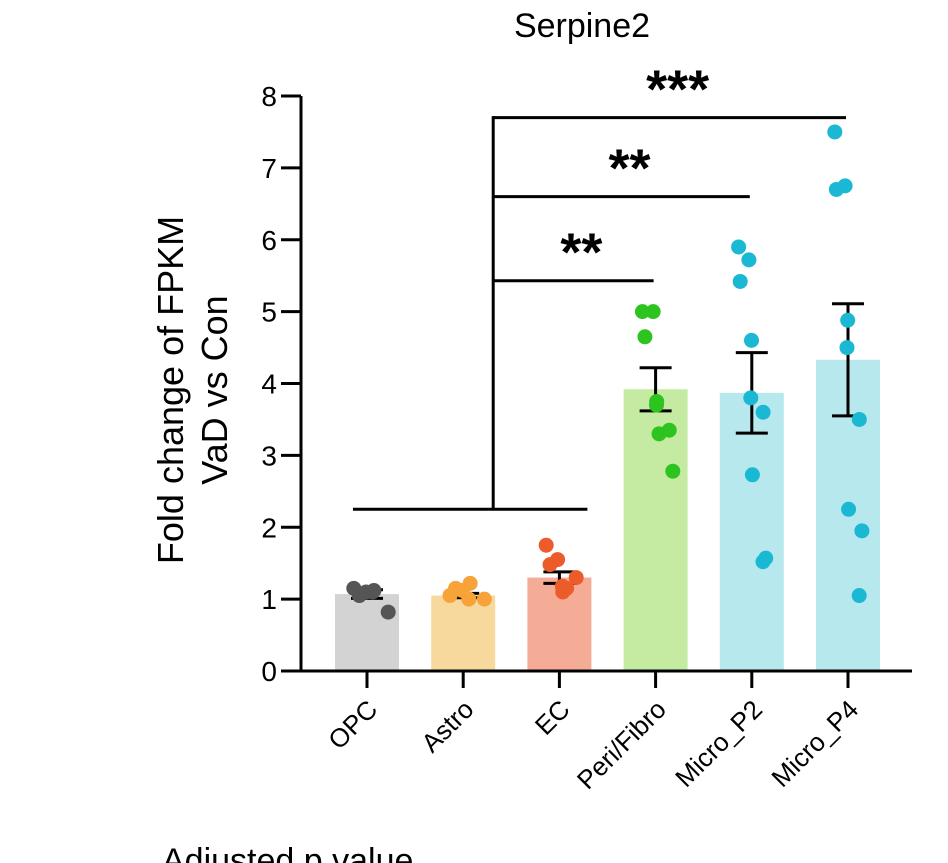 The height and width of the screenshot is (863, 948). Describe the element at coordinates (269, 671) in the screenshot. I see `y-tick-label-0: 0` at that location.